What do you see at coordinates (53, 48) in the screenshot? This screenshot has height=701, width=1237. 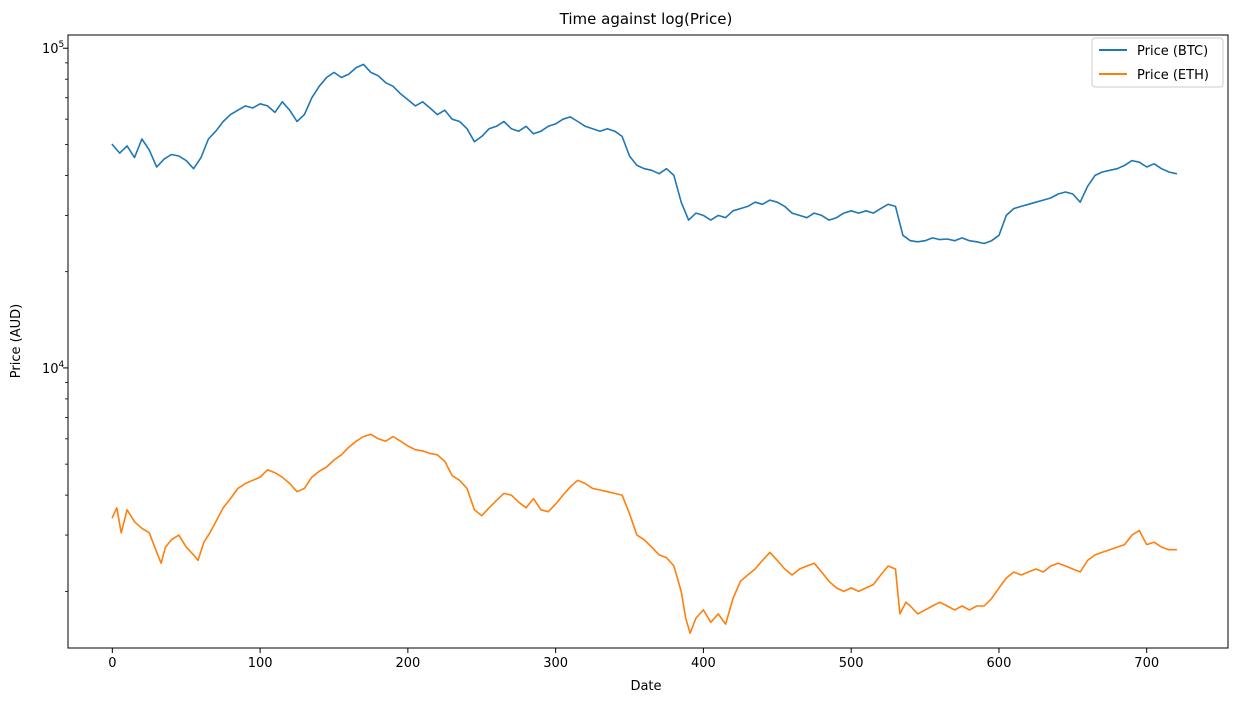 I see `y-tick-label: 10⁵` at bounding box center [53, 48].